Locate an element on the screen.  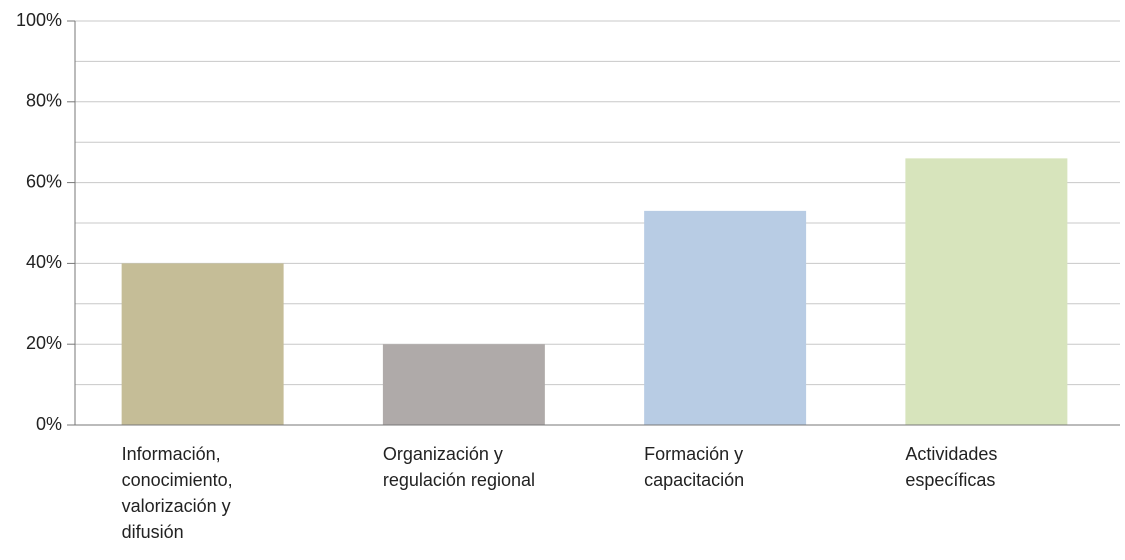
y-tick-label: 100% is located at coordinates (39, 20).